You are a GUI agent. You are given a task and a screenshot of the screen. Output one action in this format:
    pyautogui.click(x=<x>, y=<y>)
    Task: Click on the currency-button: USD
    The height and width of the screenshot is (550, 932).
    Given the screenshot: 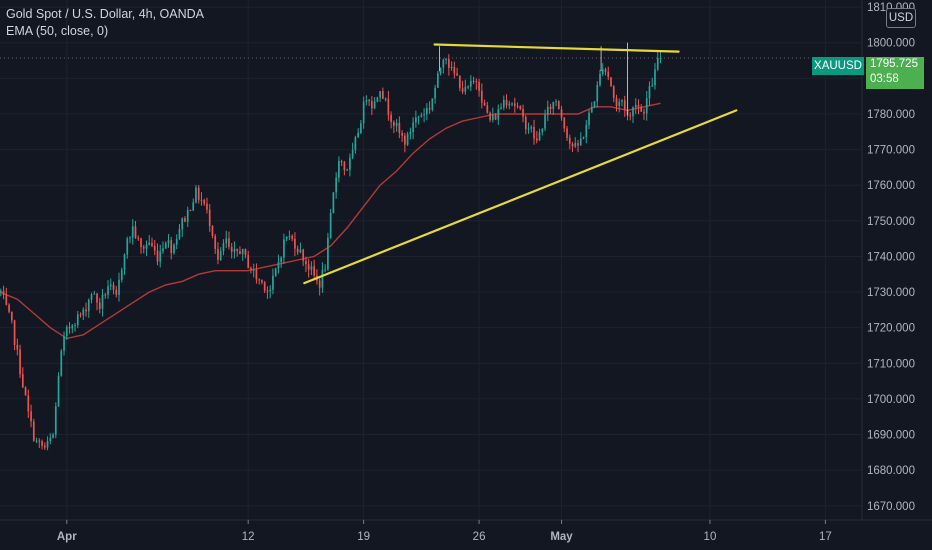 What is the action you would take?
    pyautogui.click(x=901, y=18)
    